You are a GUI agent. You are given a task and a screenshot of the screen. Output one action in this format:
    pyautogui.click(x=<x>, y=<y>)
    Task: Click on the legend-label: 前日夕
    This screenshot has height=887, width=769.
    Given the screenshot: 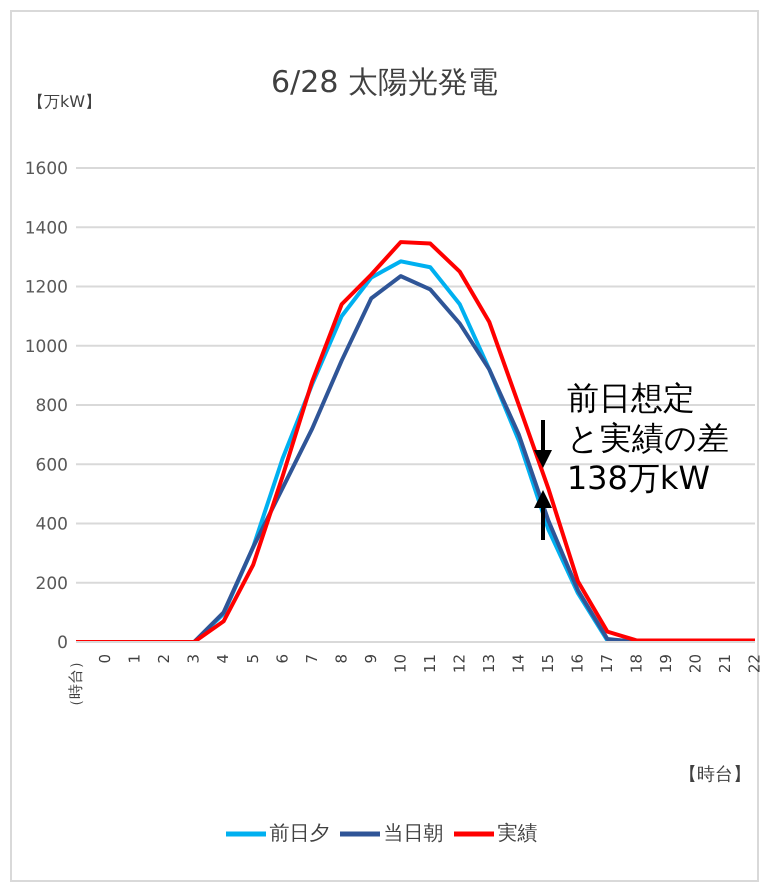 What is the action you would take?
    pyautogui.click(x=300, y=832)
    